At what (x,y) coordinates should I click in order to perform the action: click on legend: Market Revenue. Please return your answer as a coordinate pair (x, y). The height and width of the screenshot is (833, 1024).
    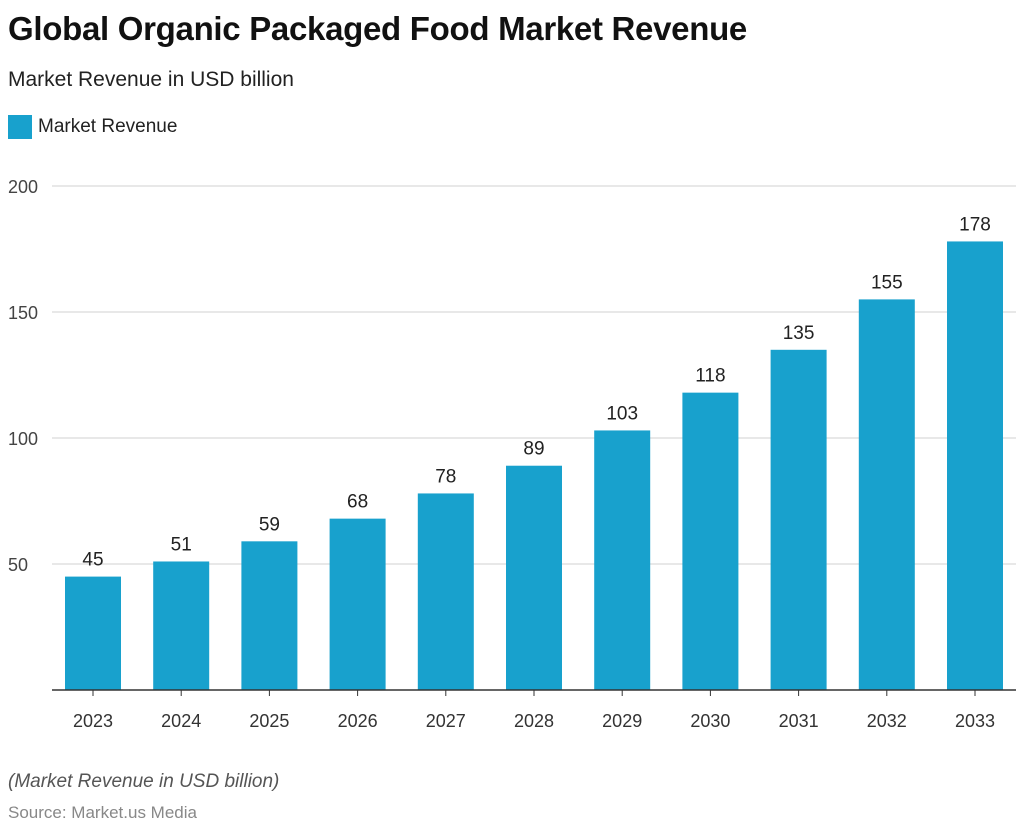
    Looking at the image, I should click on (92, 127).